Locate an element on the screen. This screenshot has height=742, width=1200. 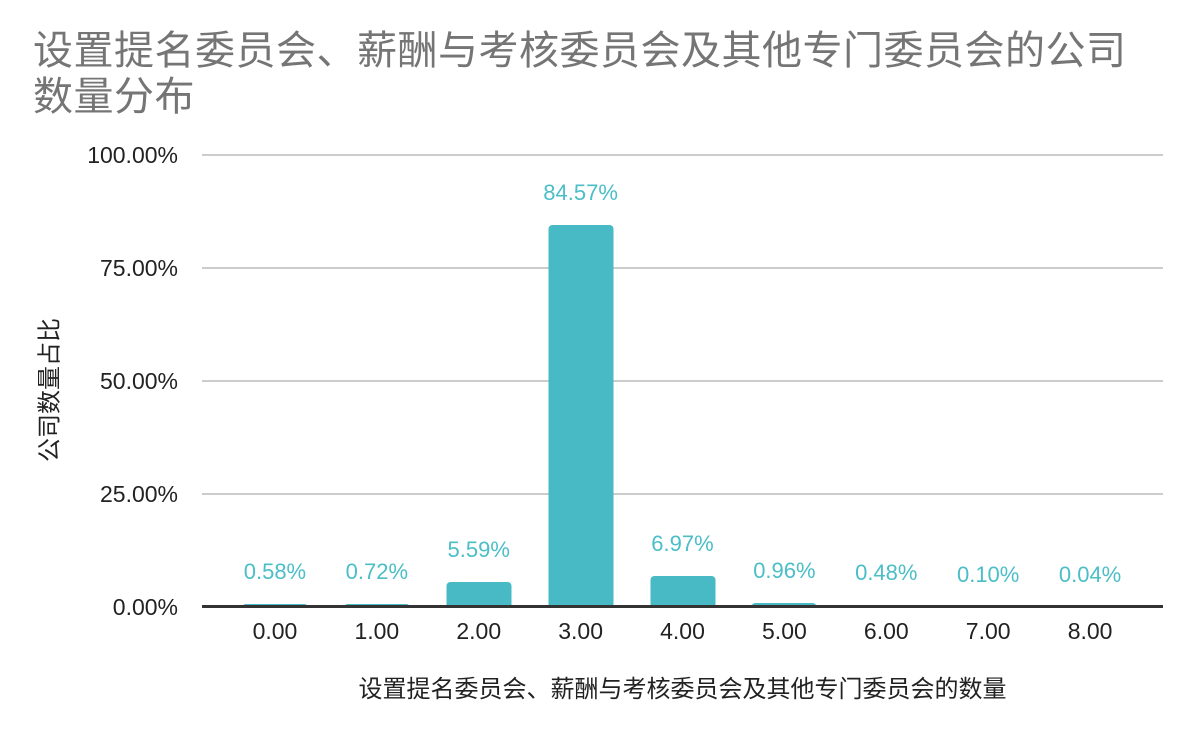
y-tick-label: 75.00% is located at coordinates (138, 268).